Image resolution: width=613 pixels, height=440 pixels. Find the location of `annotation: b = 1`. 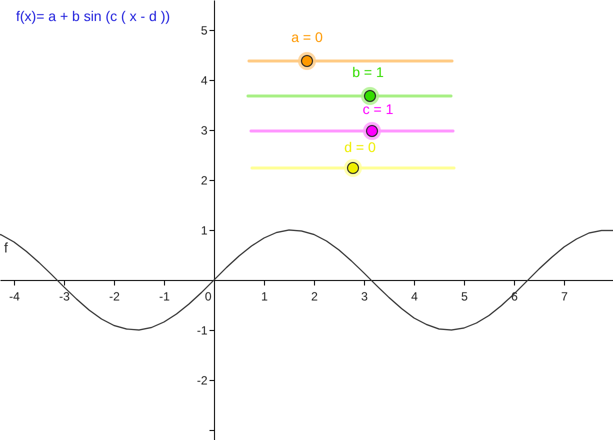

annotation: b = 1 is located at coordinates (368, 72).